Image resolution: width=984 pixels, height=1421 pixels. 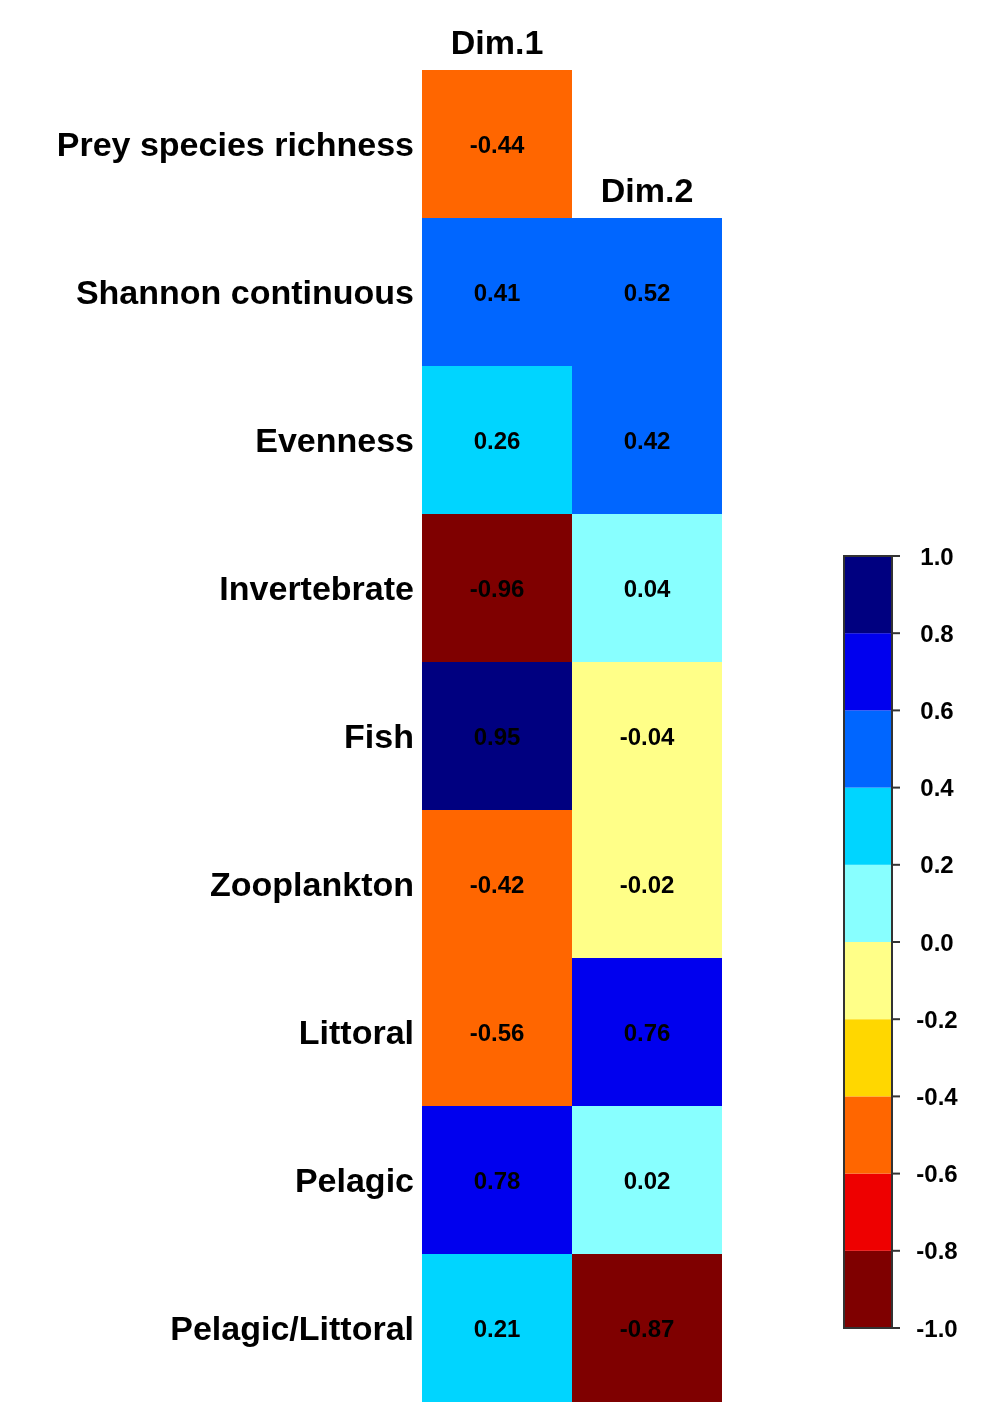 What do you see at coordinates (497, 588) in the screenshot?
I see `data-label: -0.96` at bounding box center [497, 588].